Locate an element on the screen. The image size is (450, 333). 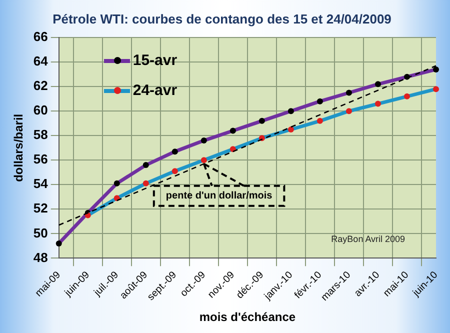
annotation: pente d'un dollar/mois is located at coordinates (219, 196).